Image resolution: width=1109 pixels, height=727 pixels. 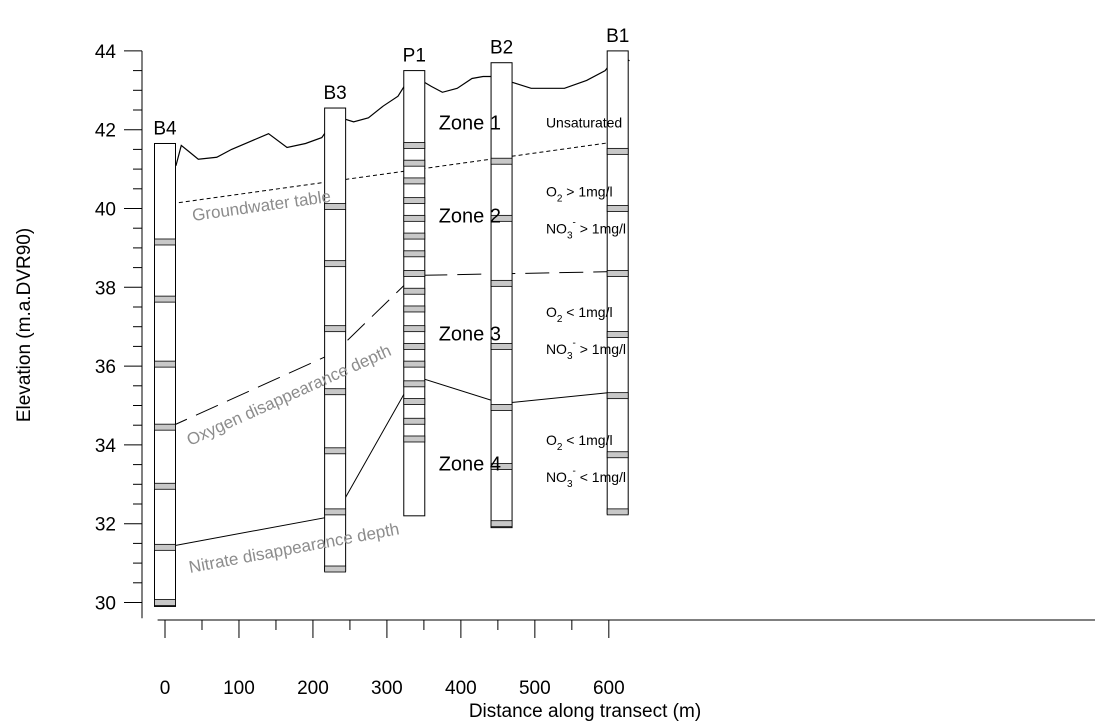 I want to click on well-p1: P1, so click(x=414, y=281).